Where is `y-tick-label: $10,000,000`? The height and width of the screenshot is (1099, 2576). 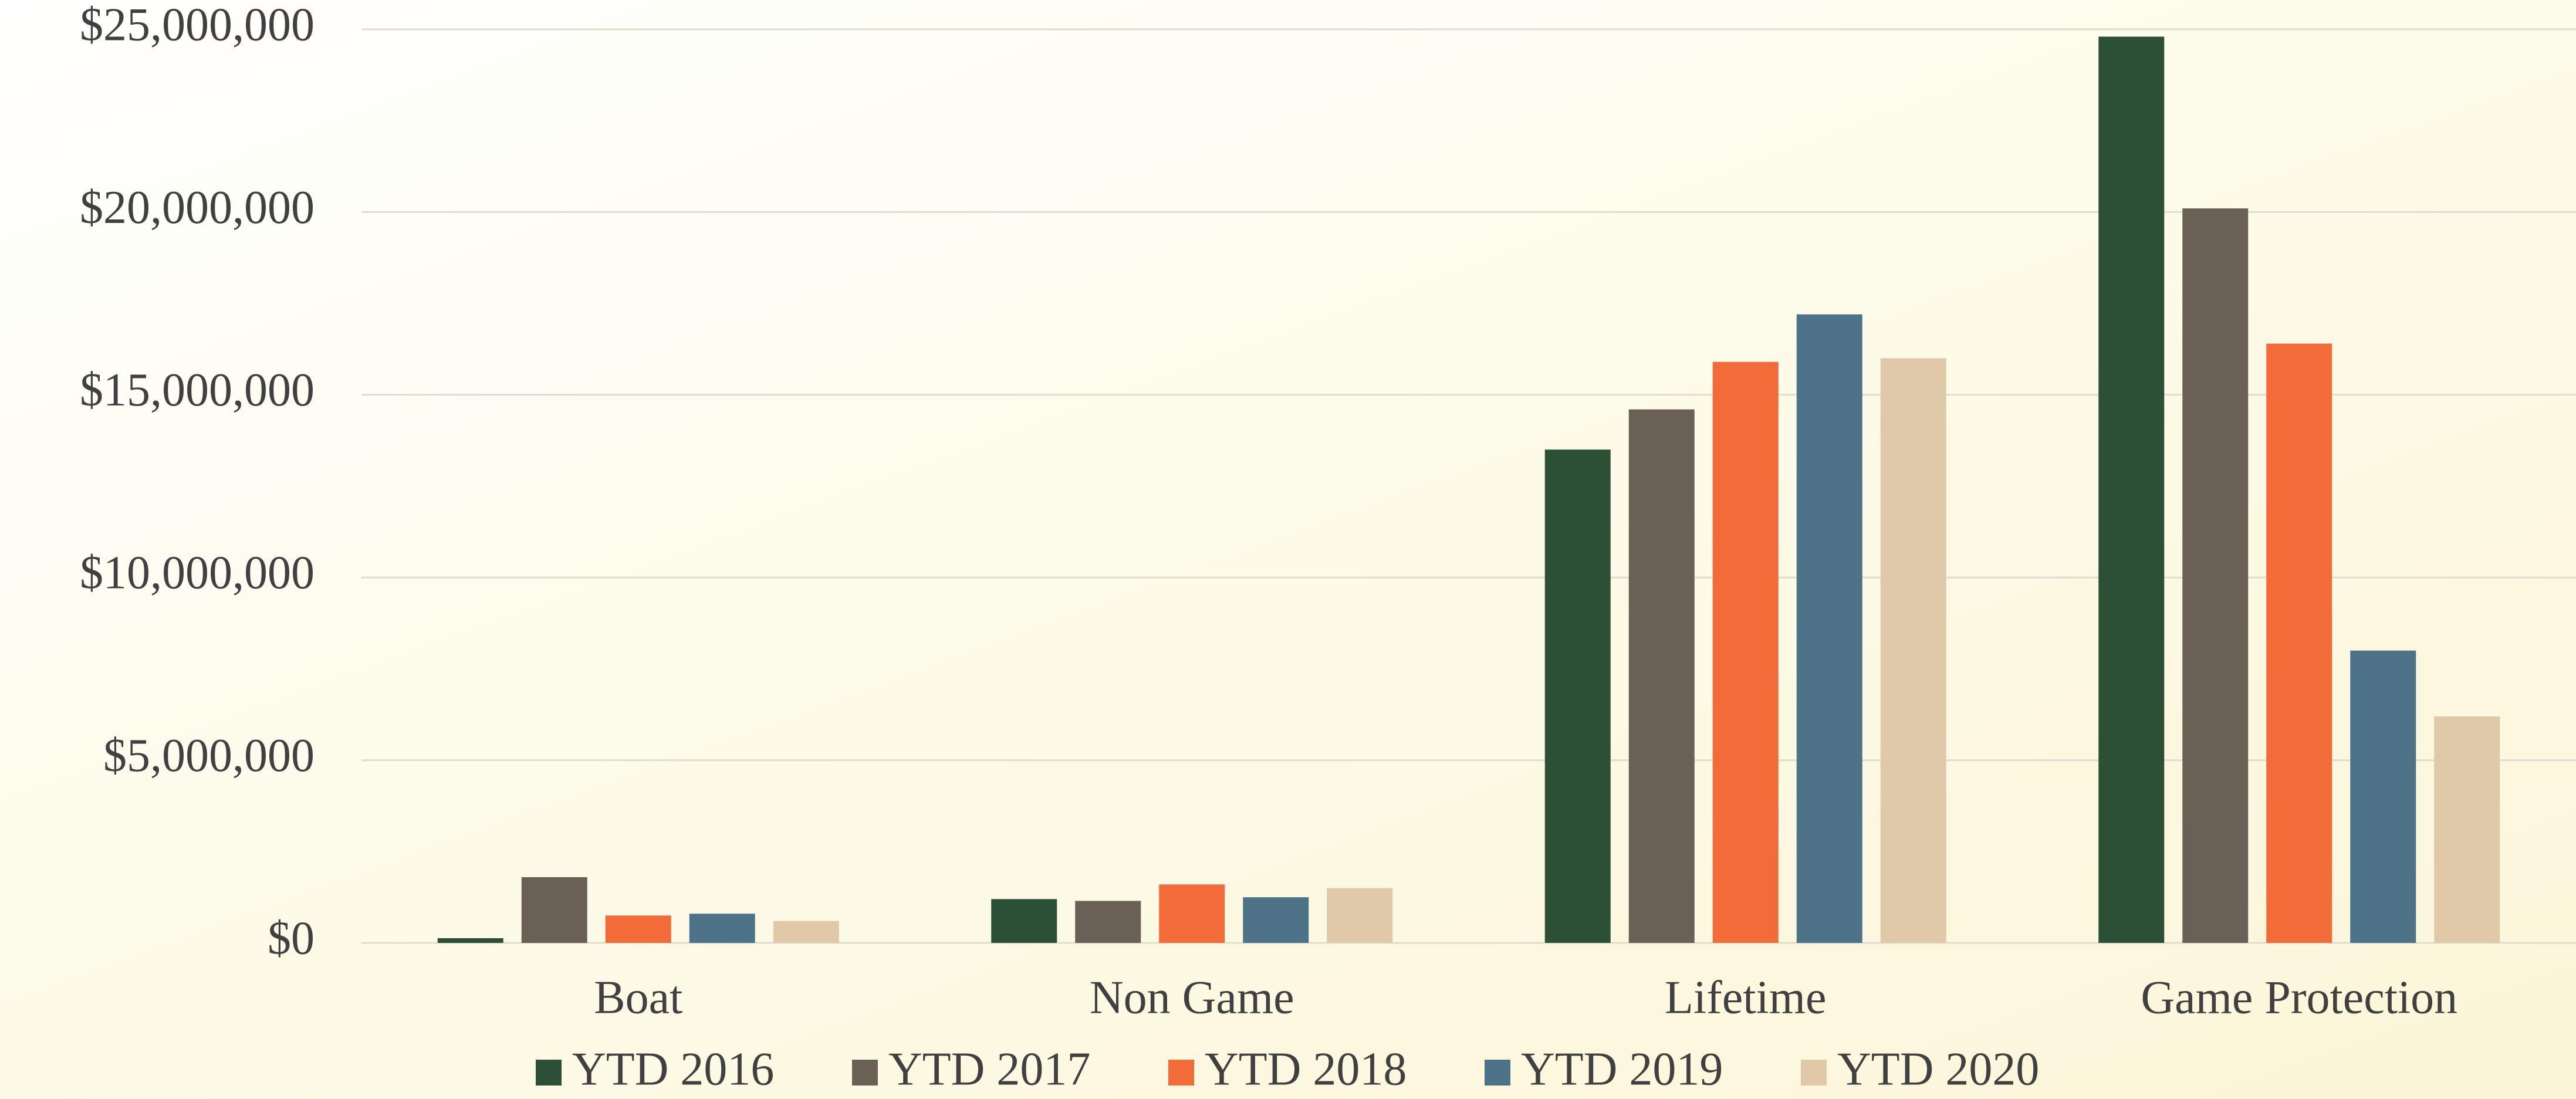 y-tick-label: $10,000,000 is located at coordinates (197, 573).